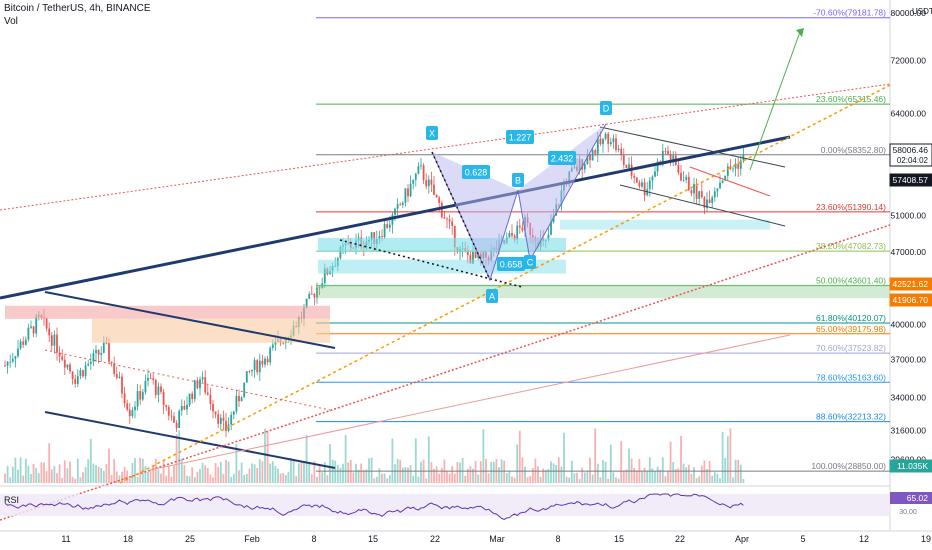  I want to click on rsi-lower-label: 30.00, so click(908, 512).